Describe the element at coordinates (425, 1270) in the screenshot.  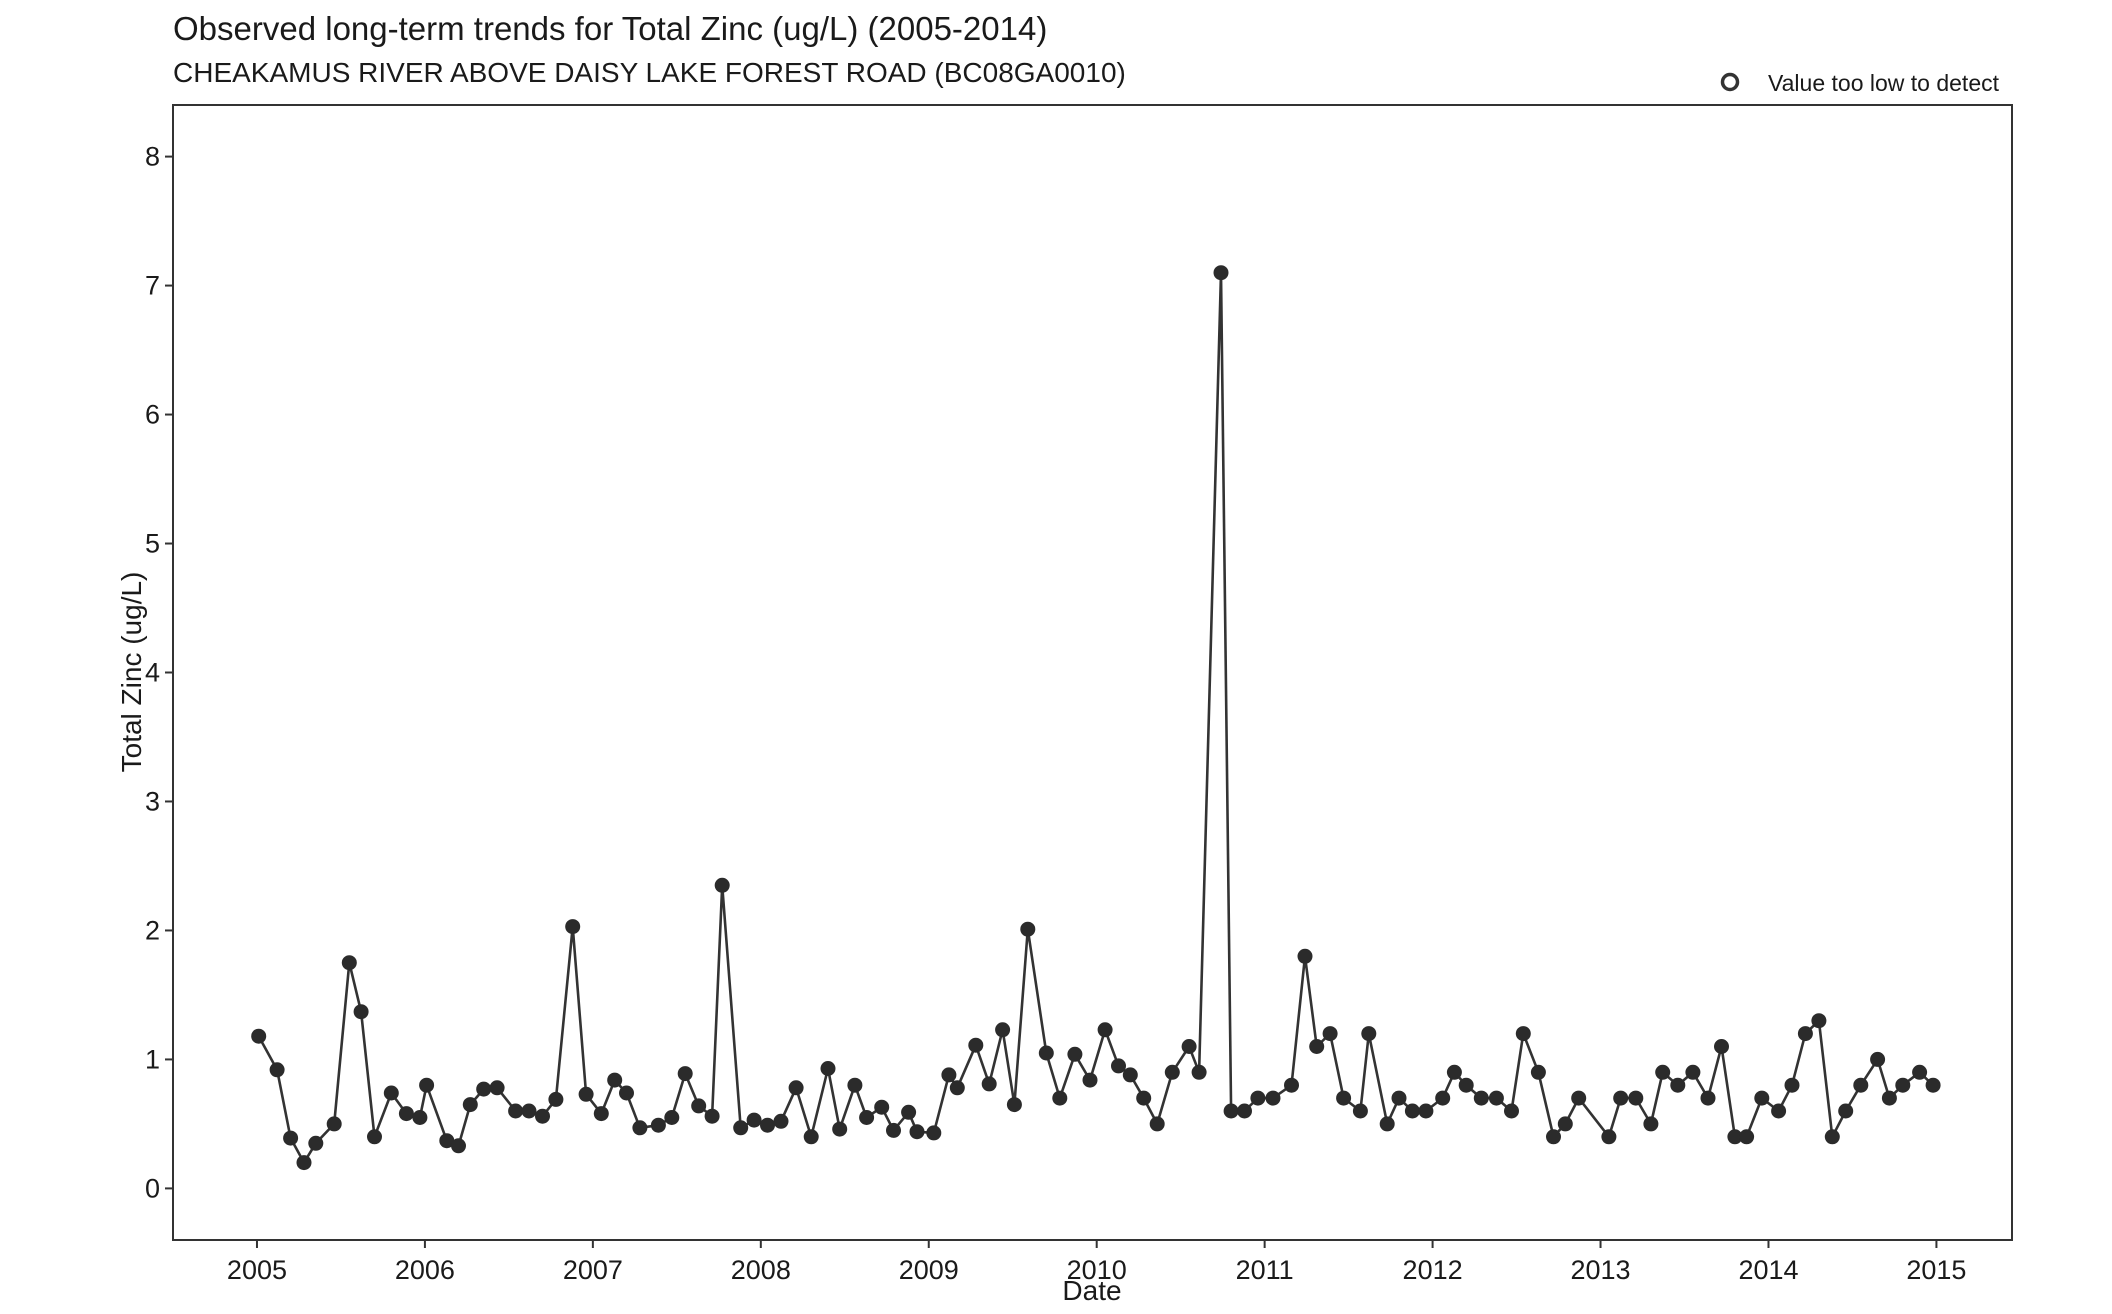
I see `x-tick-label: 2006` at that location.